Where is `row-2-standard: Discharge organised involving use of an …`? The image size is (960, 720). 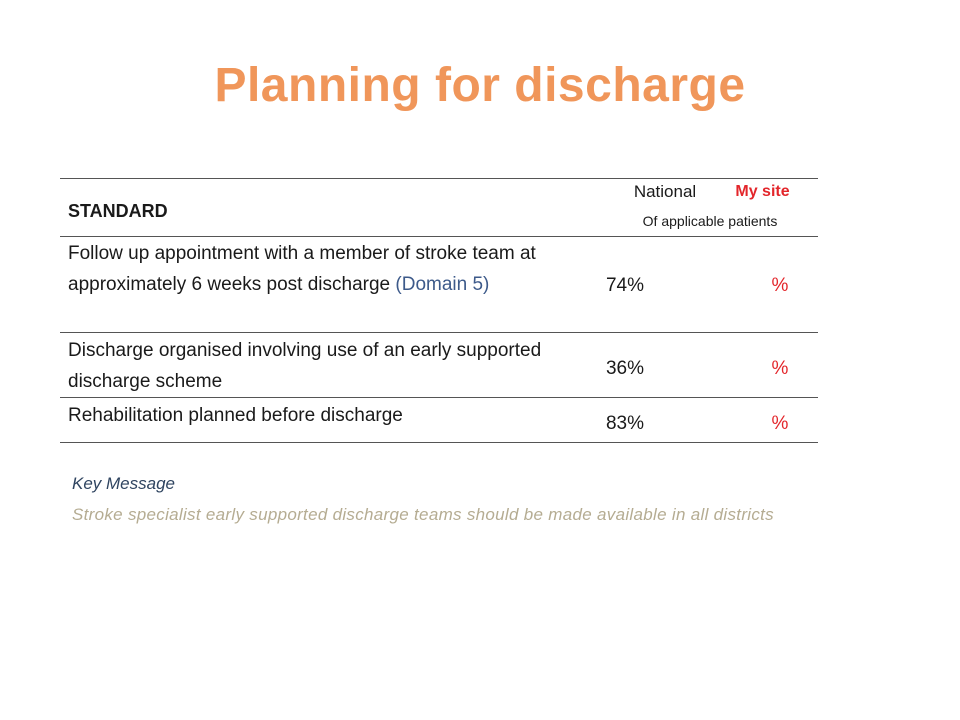 row-2-standard: Discharge organised involving use of an … is located at coordinates (305, 366).